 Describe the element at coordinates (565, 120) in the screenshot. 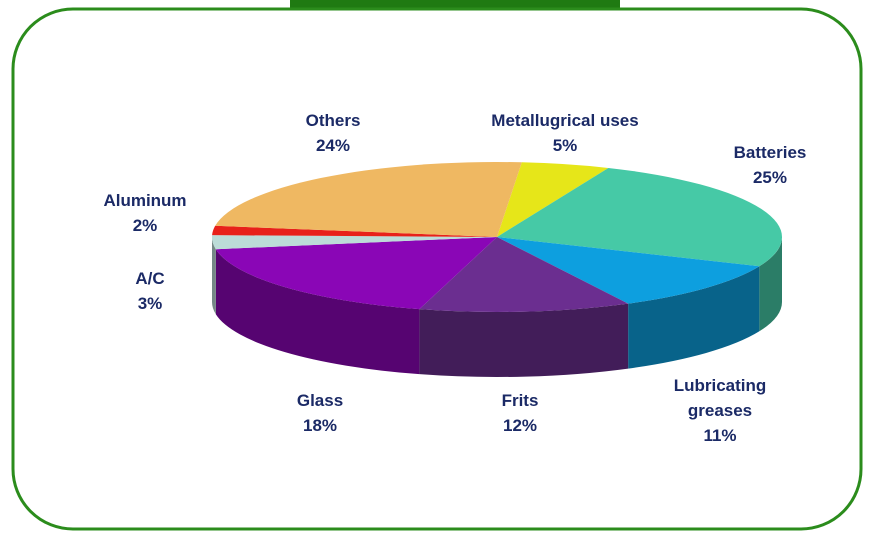

I see `category-label: Metallugrical uses` at that location.